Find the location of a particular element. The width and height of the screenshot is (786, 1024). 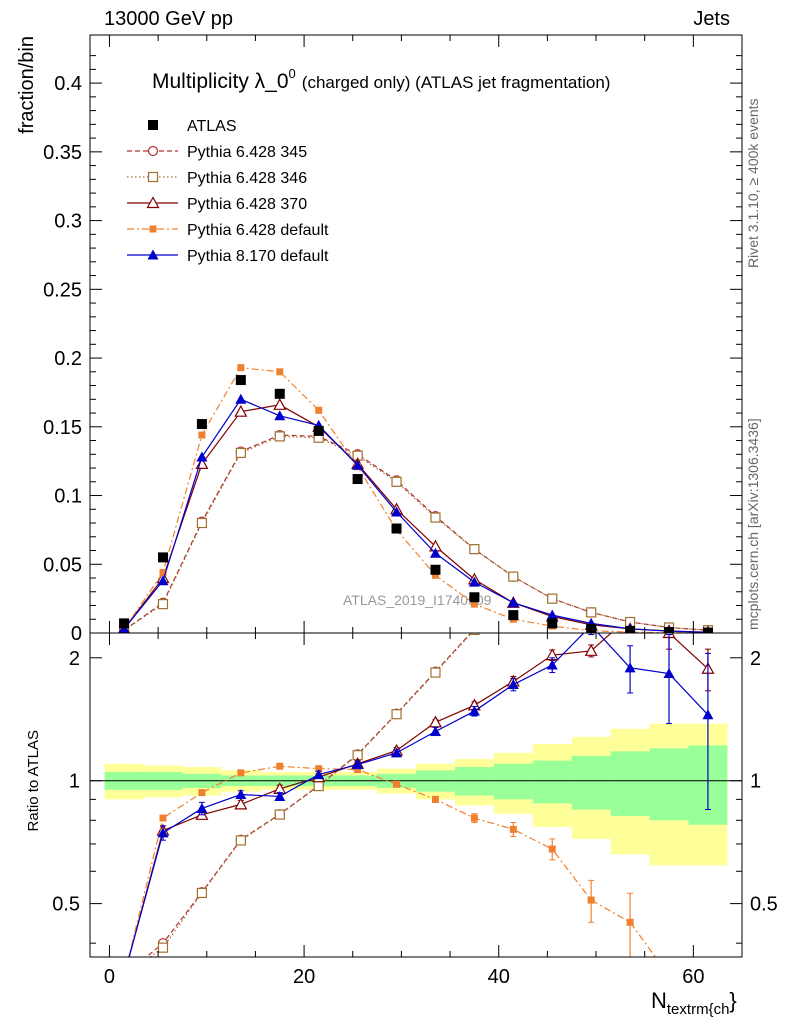

y-tick-label: 0.3 is located at coordinates (68, 222).